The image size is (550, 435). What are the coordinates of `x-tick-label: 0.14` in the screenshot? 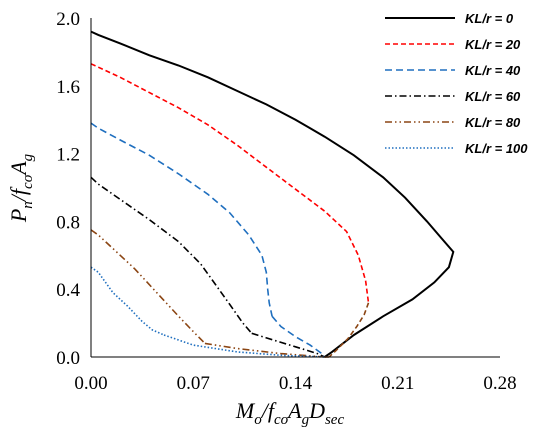 It's located at (296, 383).